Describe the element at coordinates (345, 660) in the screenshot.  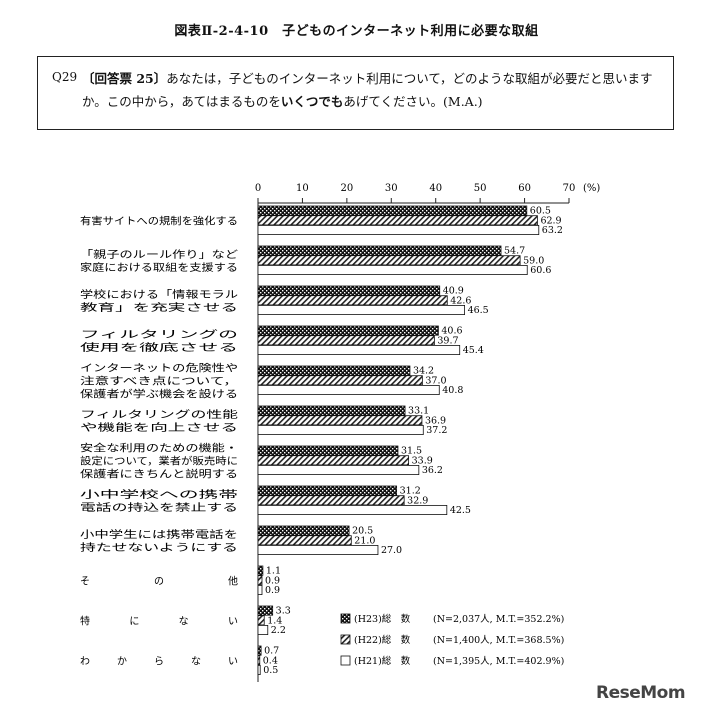
I see `legend-swatch-white` at that location.